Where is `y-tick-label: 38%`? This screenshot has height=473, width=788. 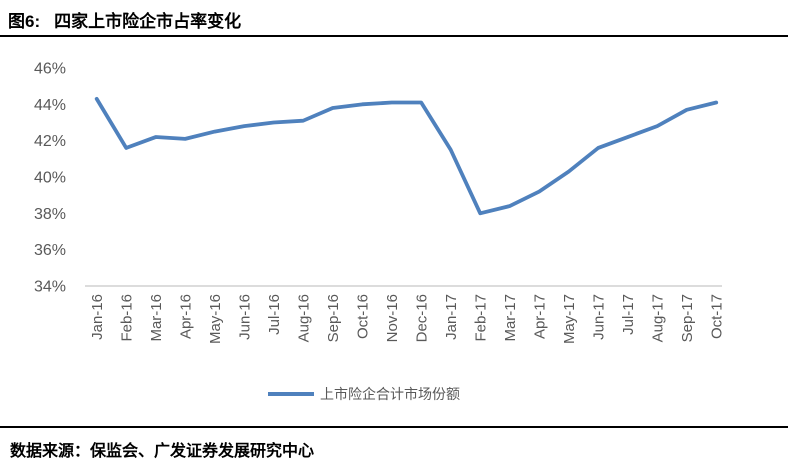 y-tick-label: 38% is located at coordinates (50, 214).